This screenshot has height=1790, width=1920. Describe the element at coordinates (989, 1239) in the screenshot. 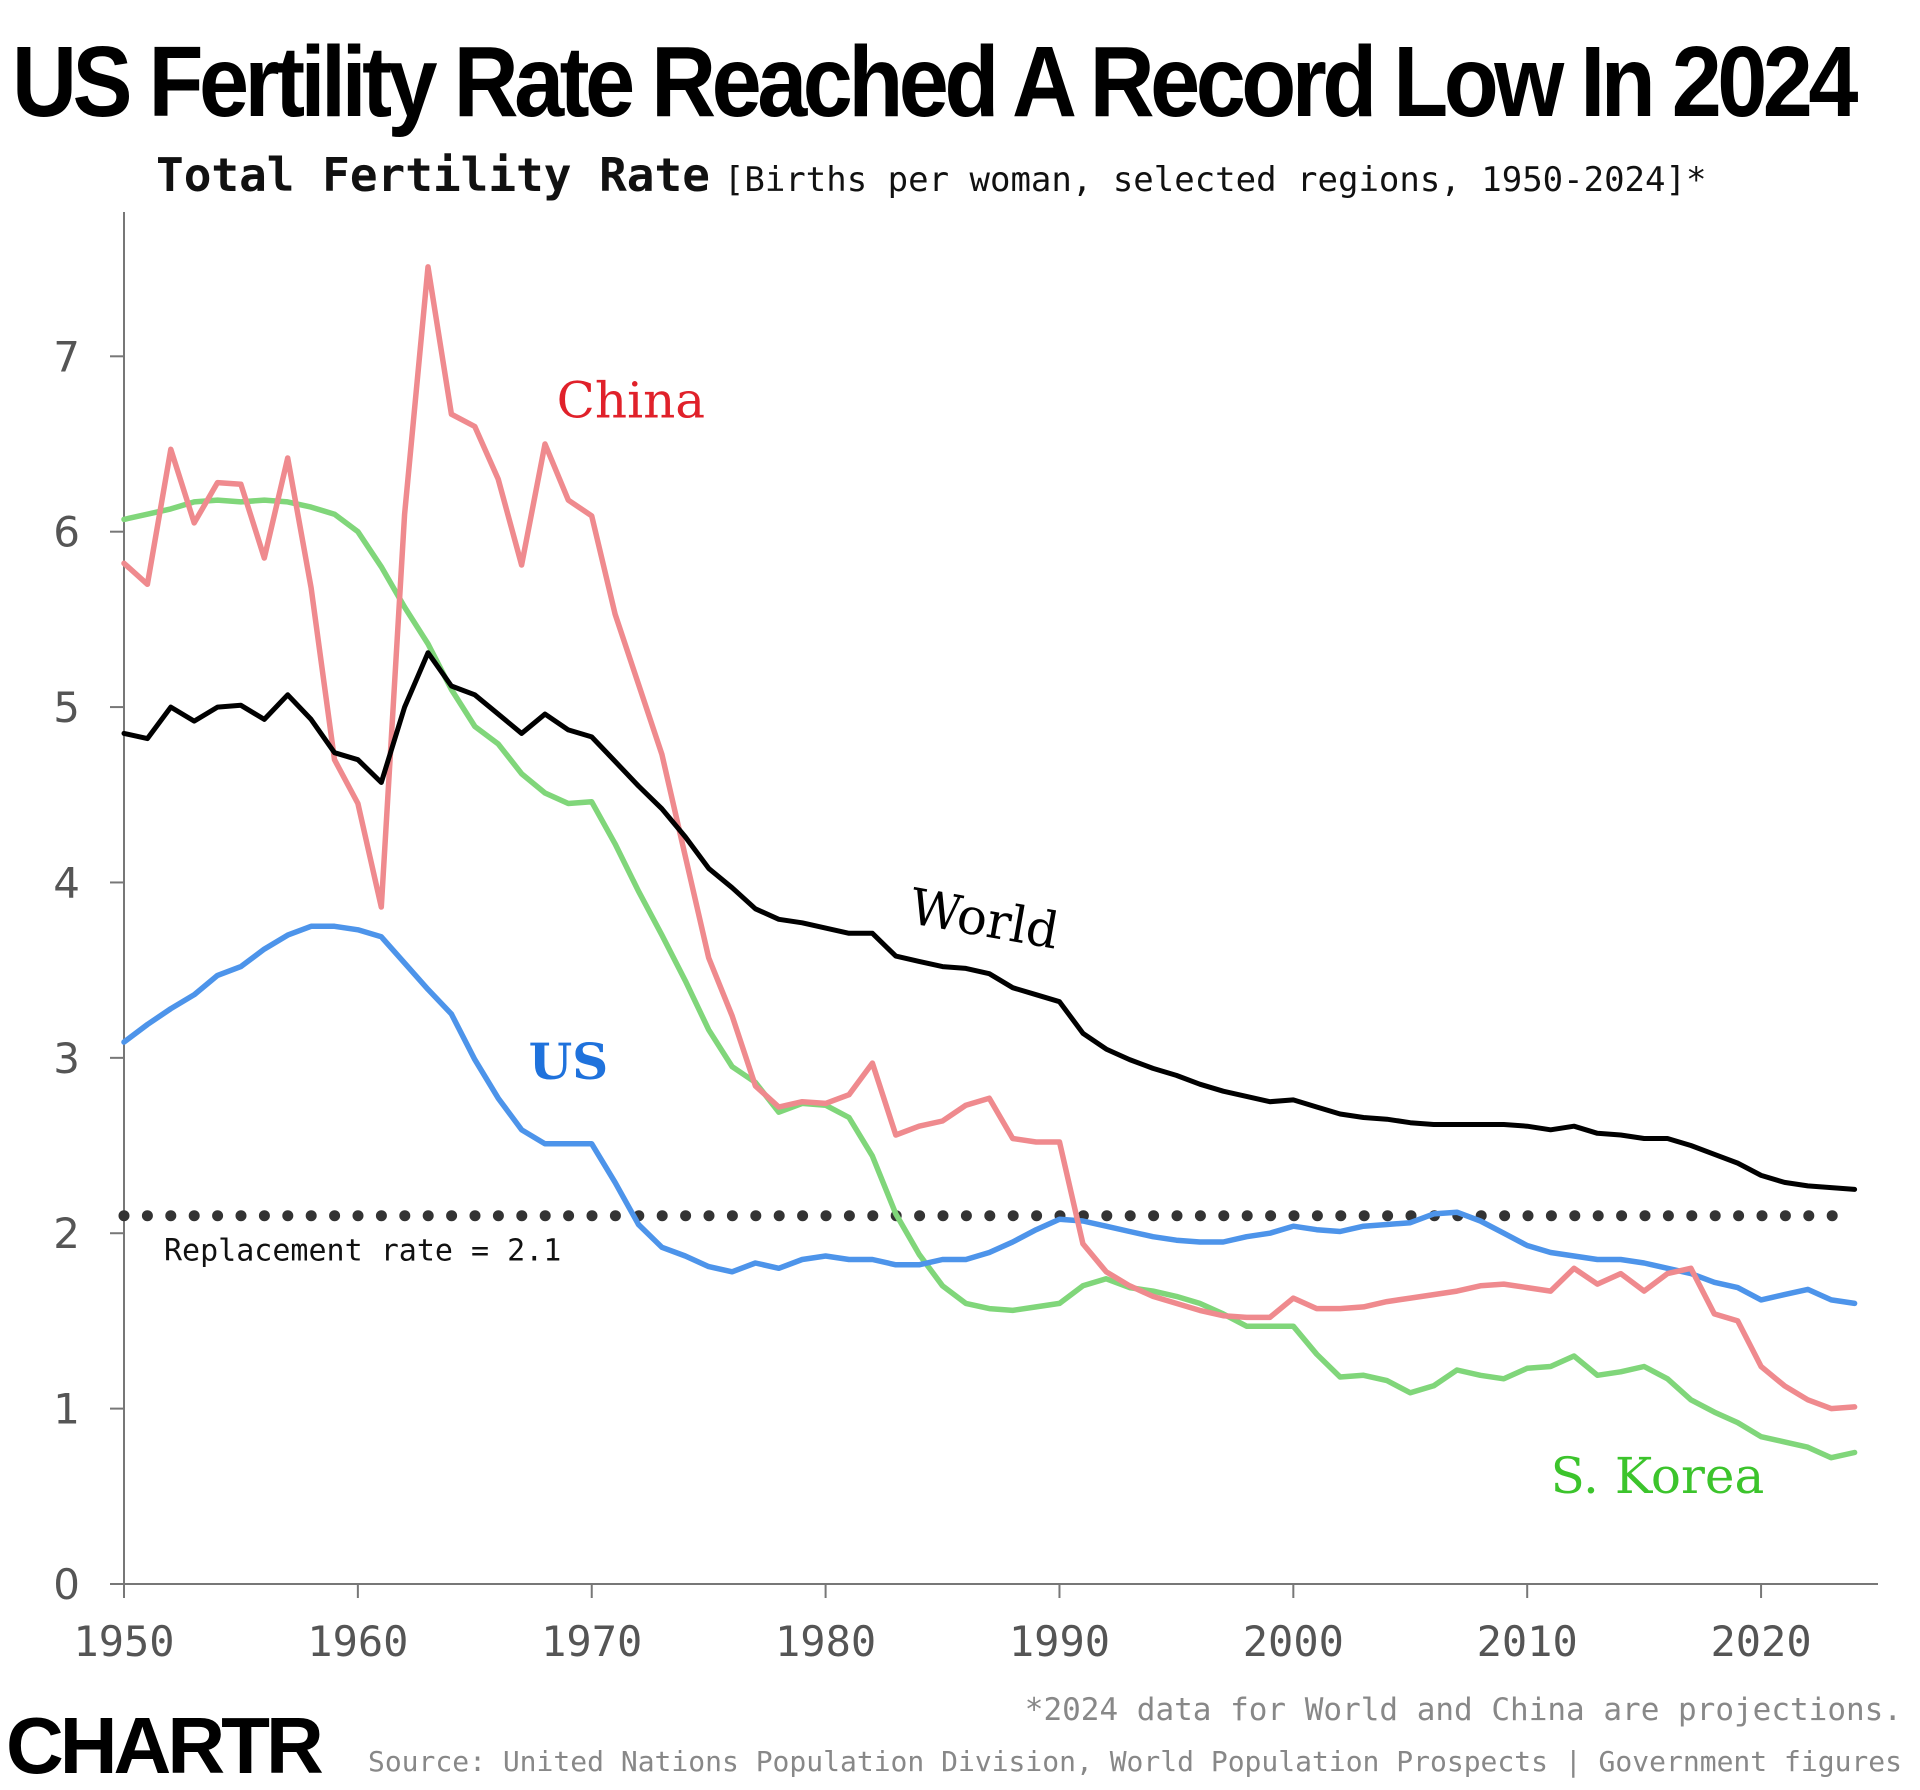

I see `replacement-line-group: Replacement rate = 2.1` at that location.